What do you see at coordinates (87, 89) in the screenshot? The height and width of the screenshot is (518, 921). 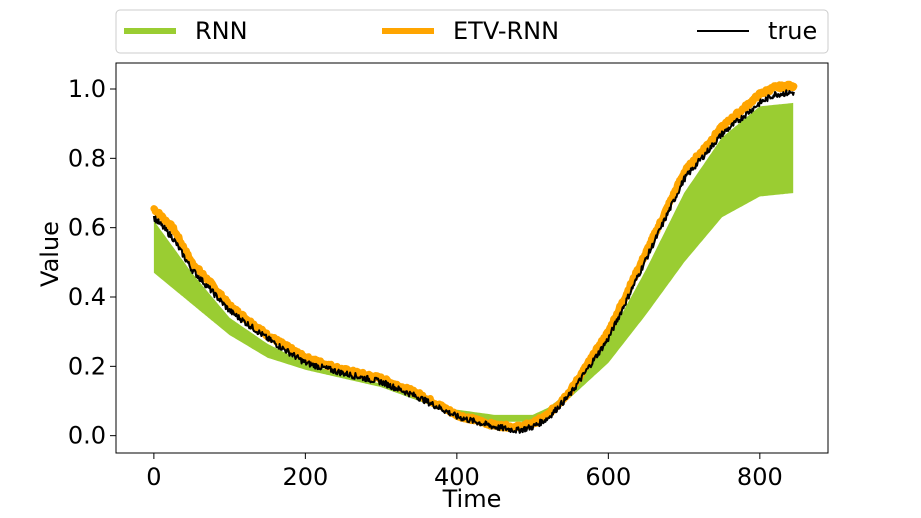 I see `y-tick-label: 1.0` at bounding box center [87, 89].